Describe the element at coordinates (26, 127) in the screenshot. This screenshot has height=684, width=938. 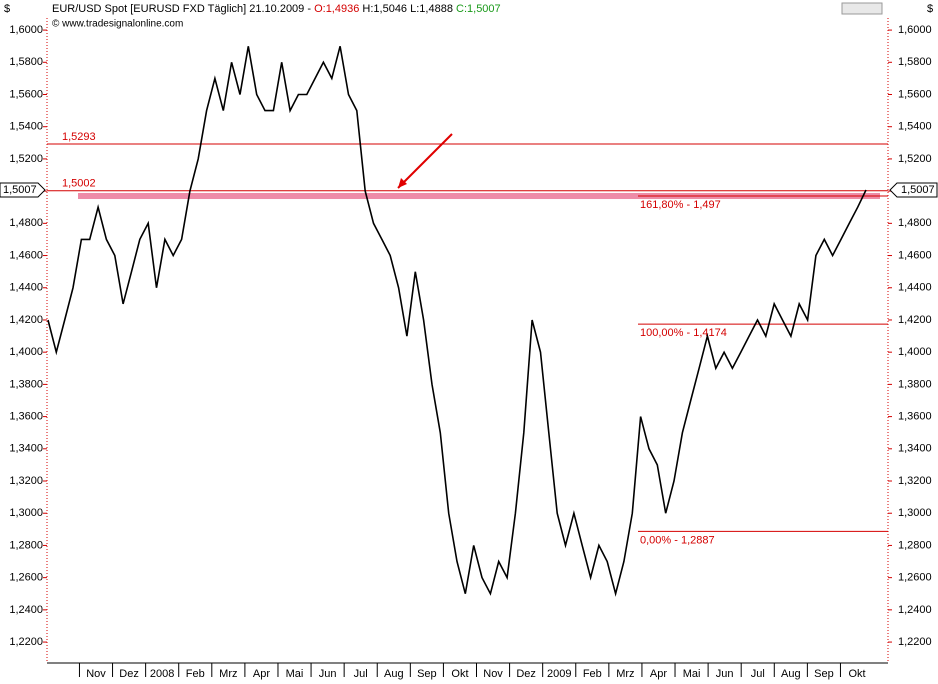
I see `y-tick-label-left: 1,5400` at that location.